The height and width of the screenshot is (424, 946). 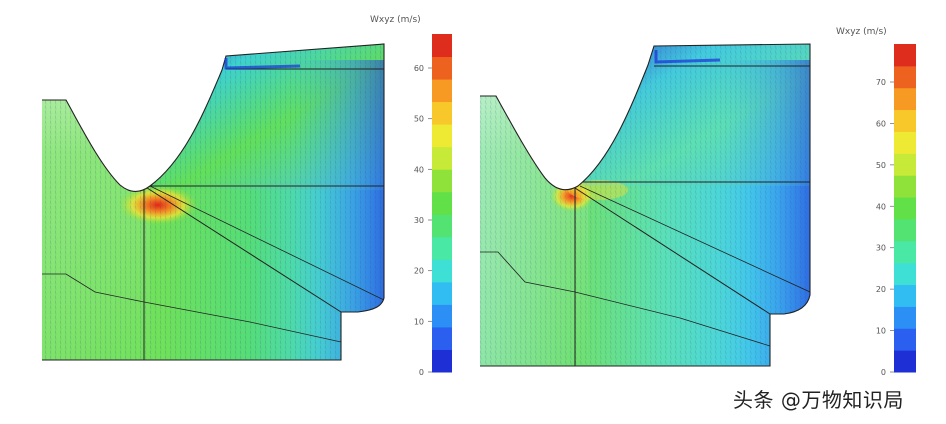 I want to click on colorbar-right: 0 10 20 30 40 50 60 70, so click(x=896, y=210).